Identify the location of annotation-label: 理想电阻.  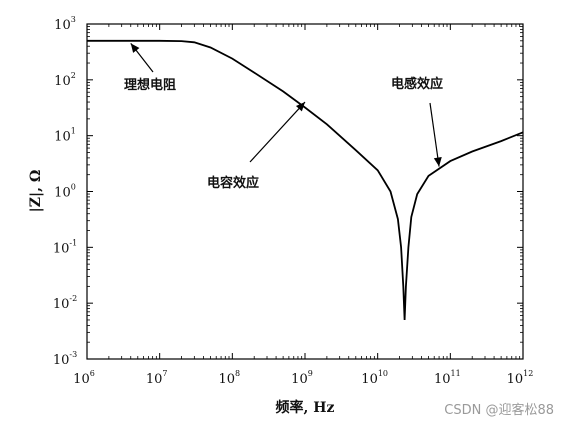
(150, 85).